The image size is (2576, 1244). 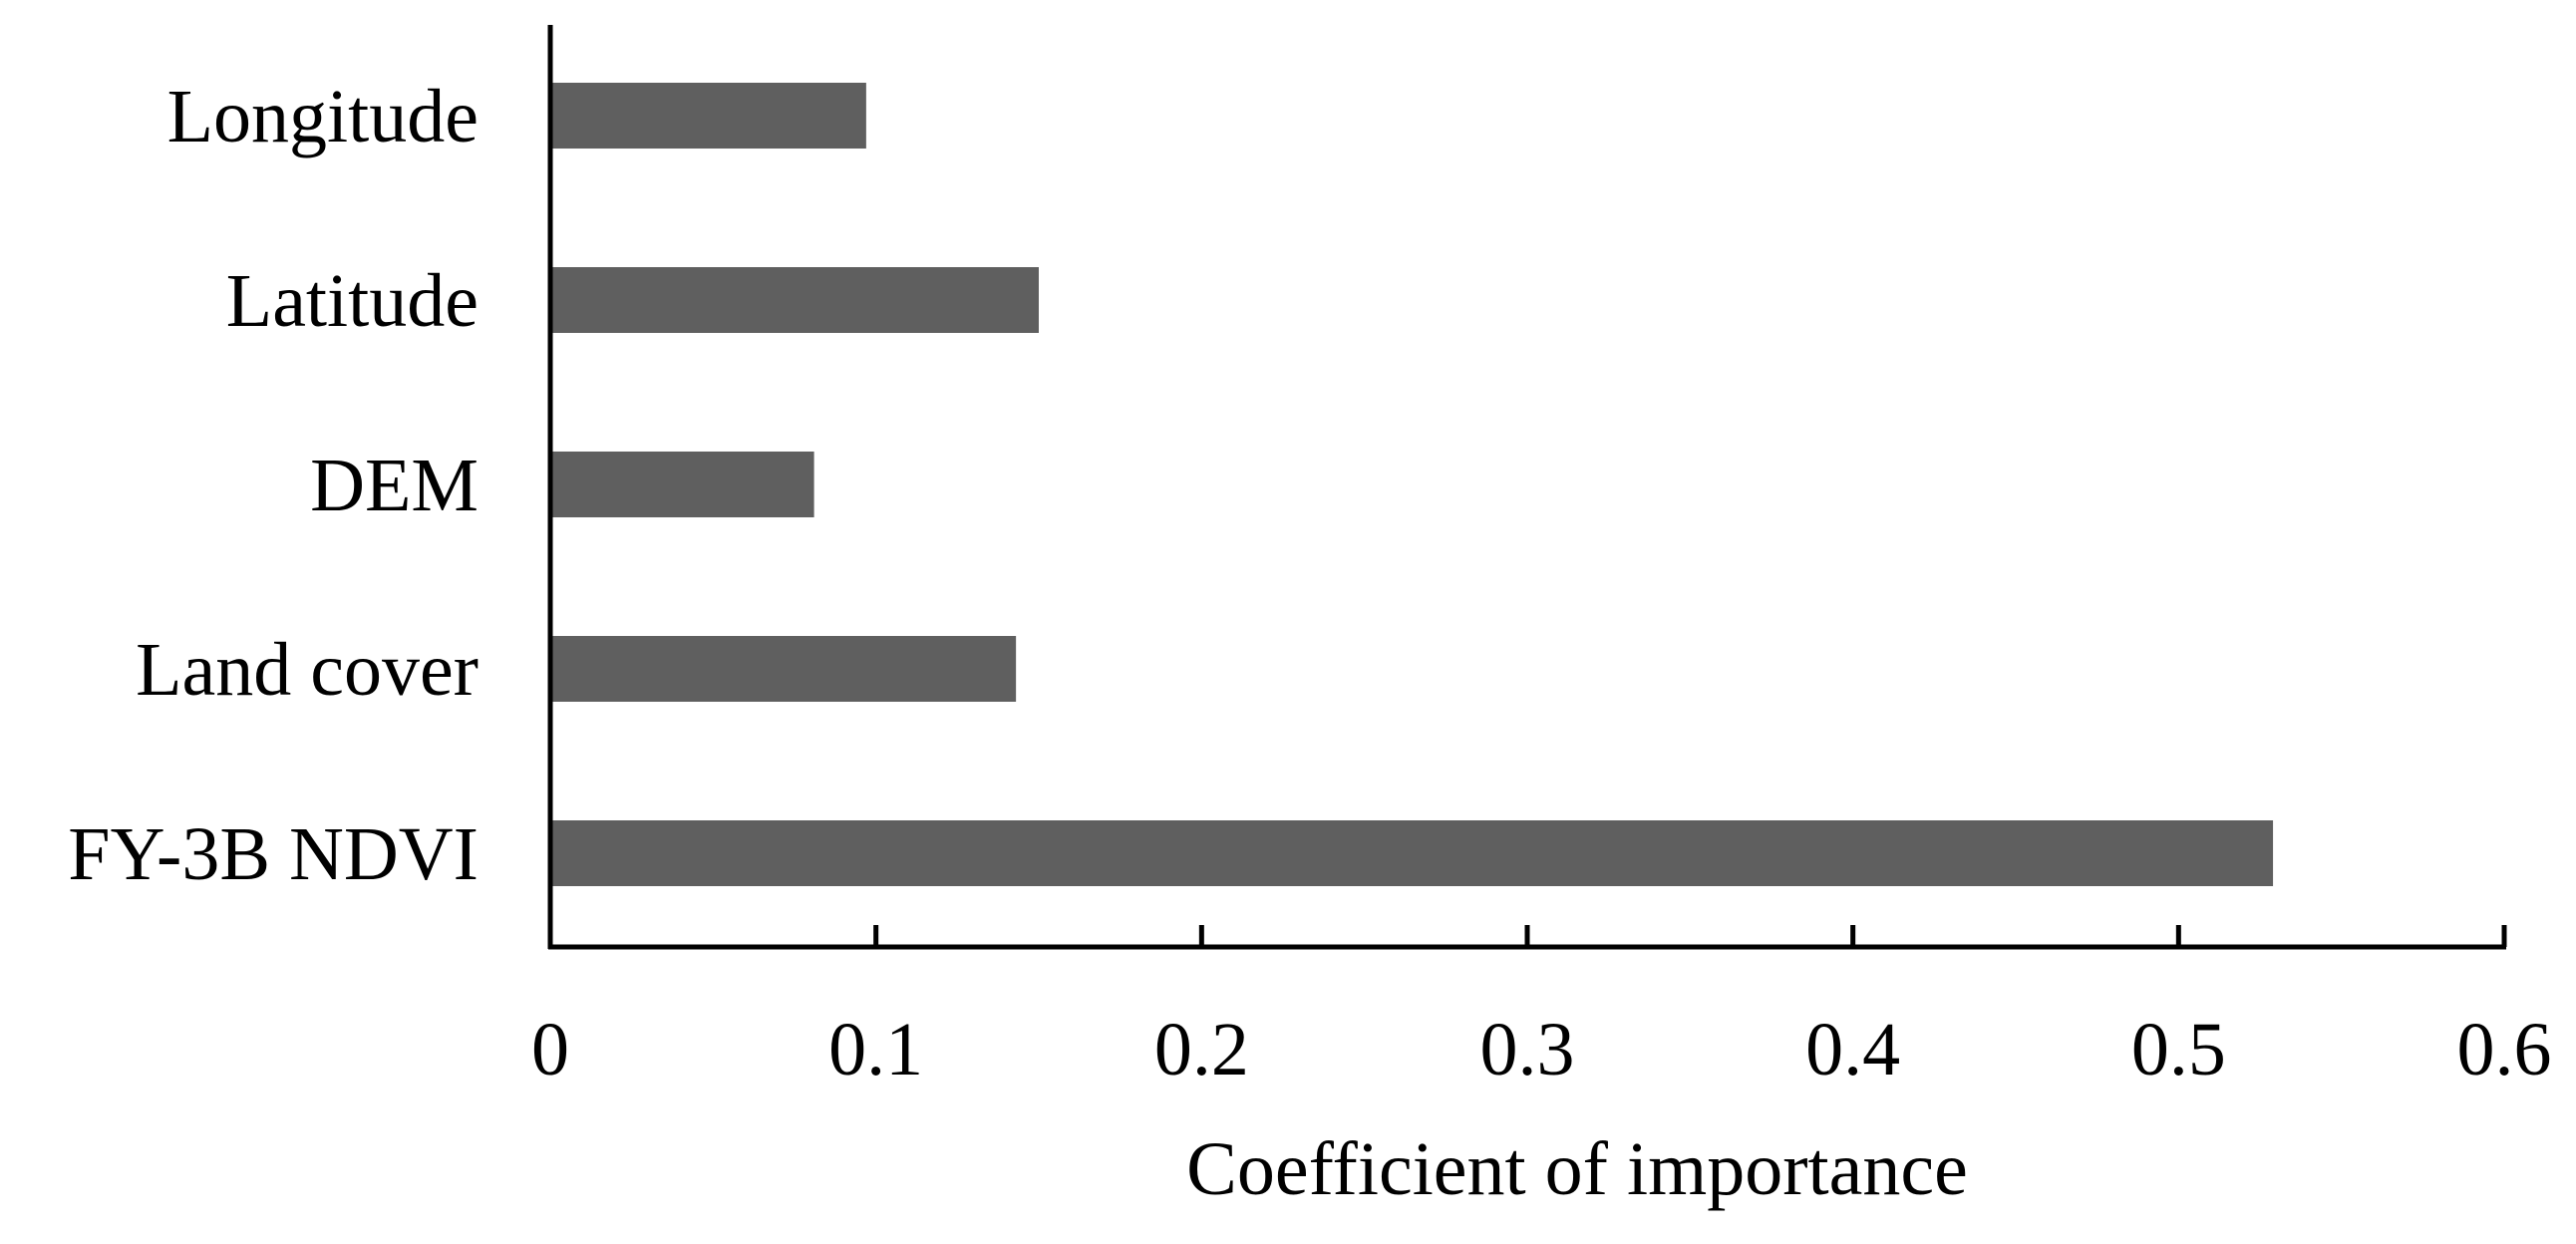 What do you see at coordinates (1527, 936) in the screenshot?
I see `x-ticks` at bounding box center [1527, 936].